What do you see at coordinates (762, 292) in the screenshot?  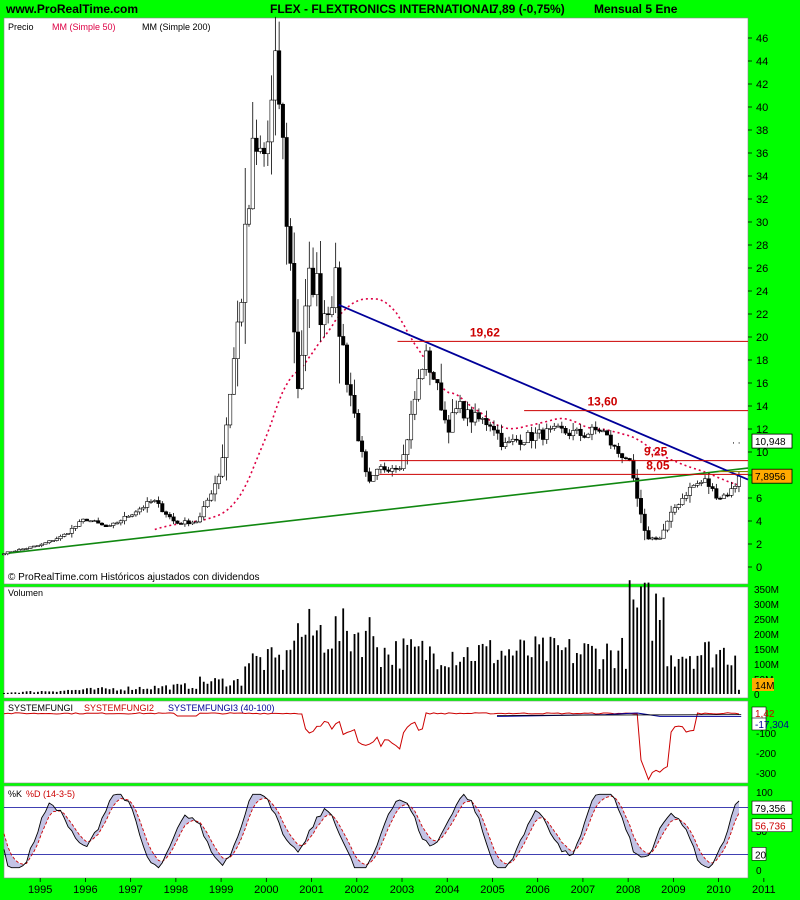 I see `price-tick-label: 24` at bounding box center [762, 292].